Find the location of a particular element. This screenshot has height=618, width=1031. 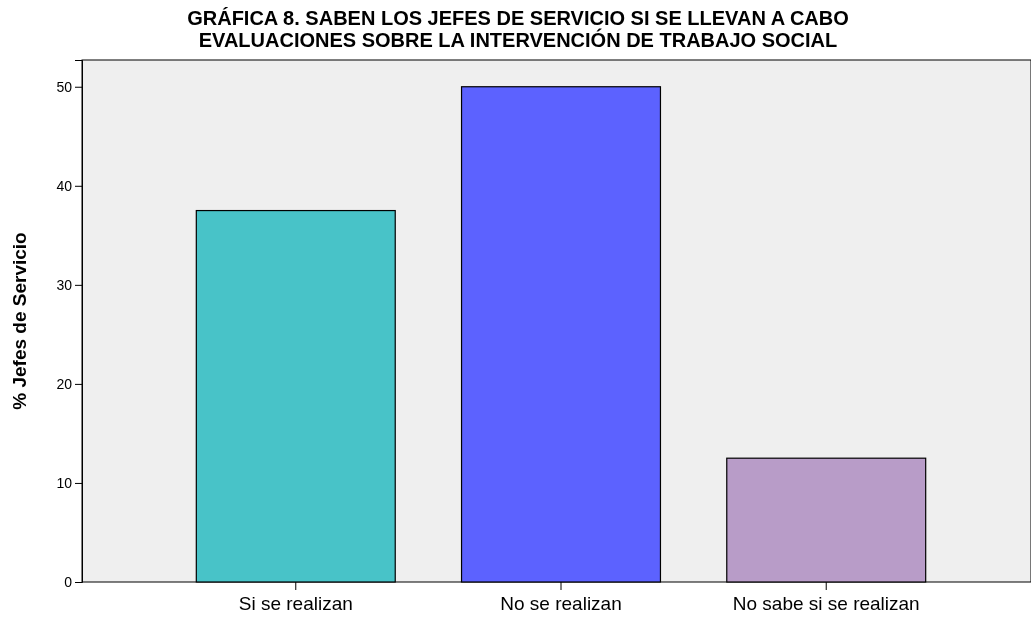

x-tick-label: Si se realizan is located at coordinates (295, 604).